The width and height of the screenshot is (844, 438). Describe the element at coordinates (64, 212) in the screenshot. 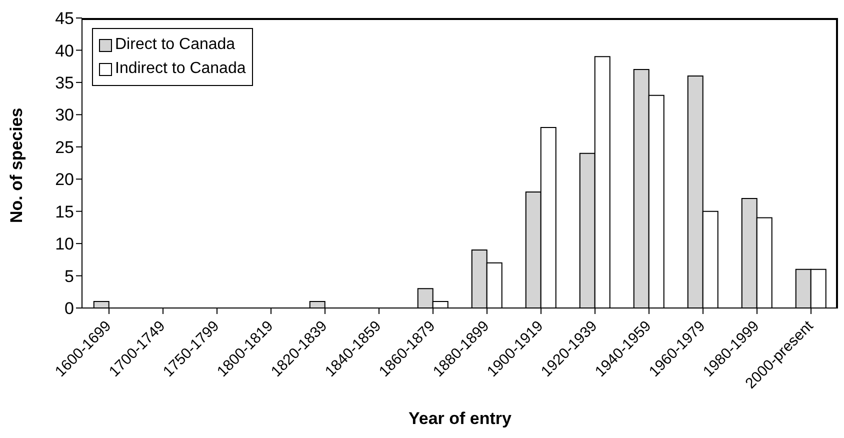

I see `y-tick-label: 15` at that location.